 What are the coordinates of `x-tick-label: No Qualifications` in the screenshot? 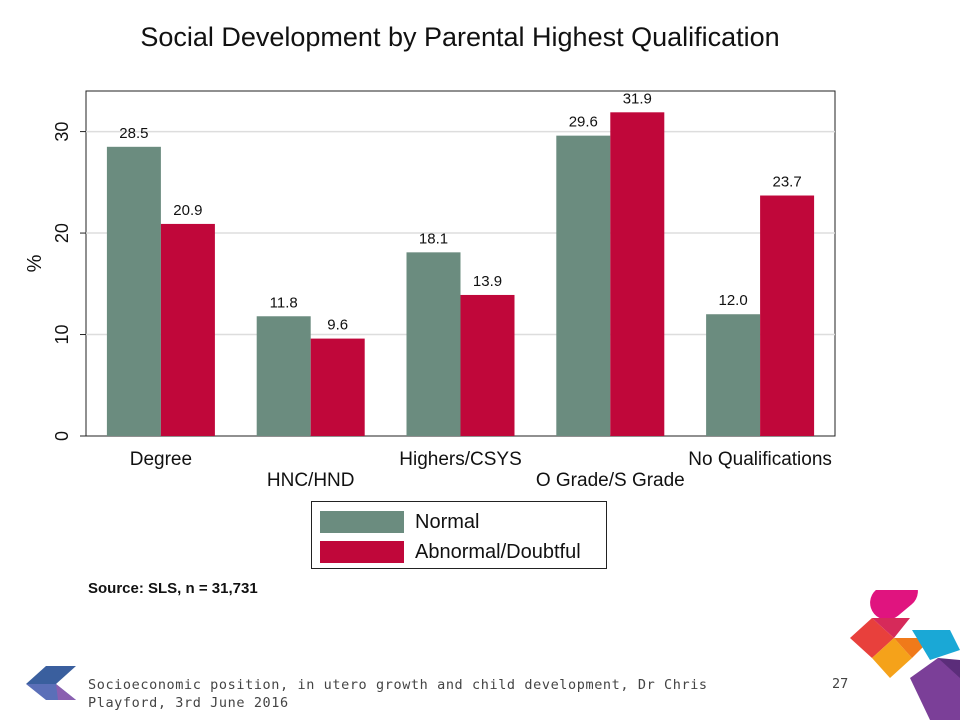 It's located at (760, 459).